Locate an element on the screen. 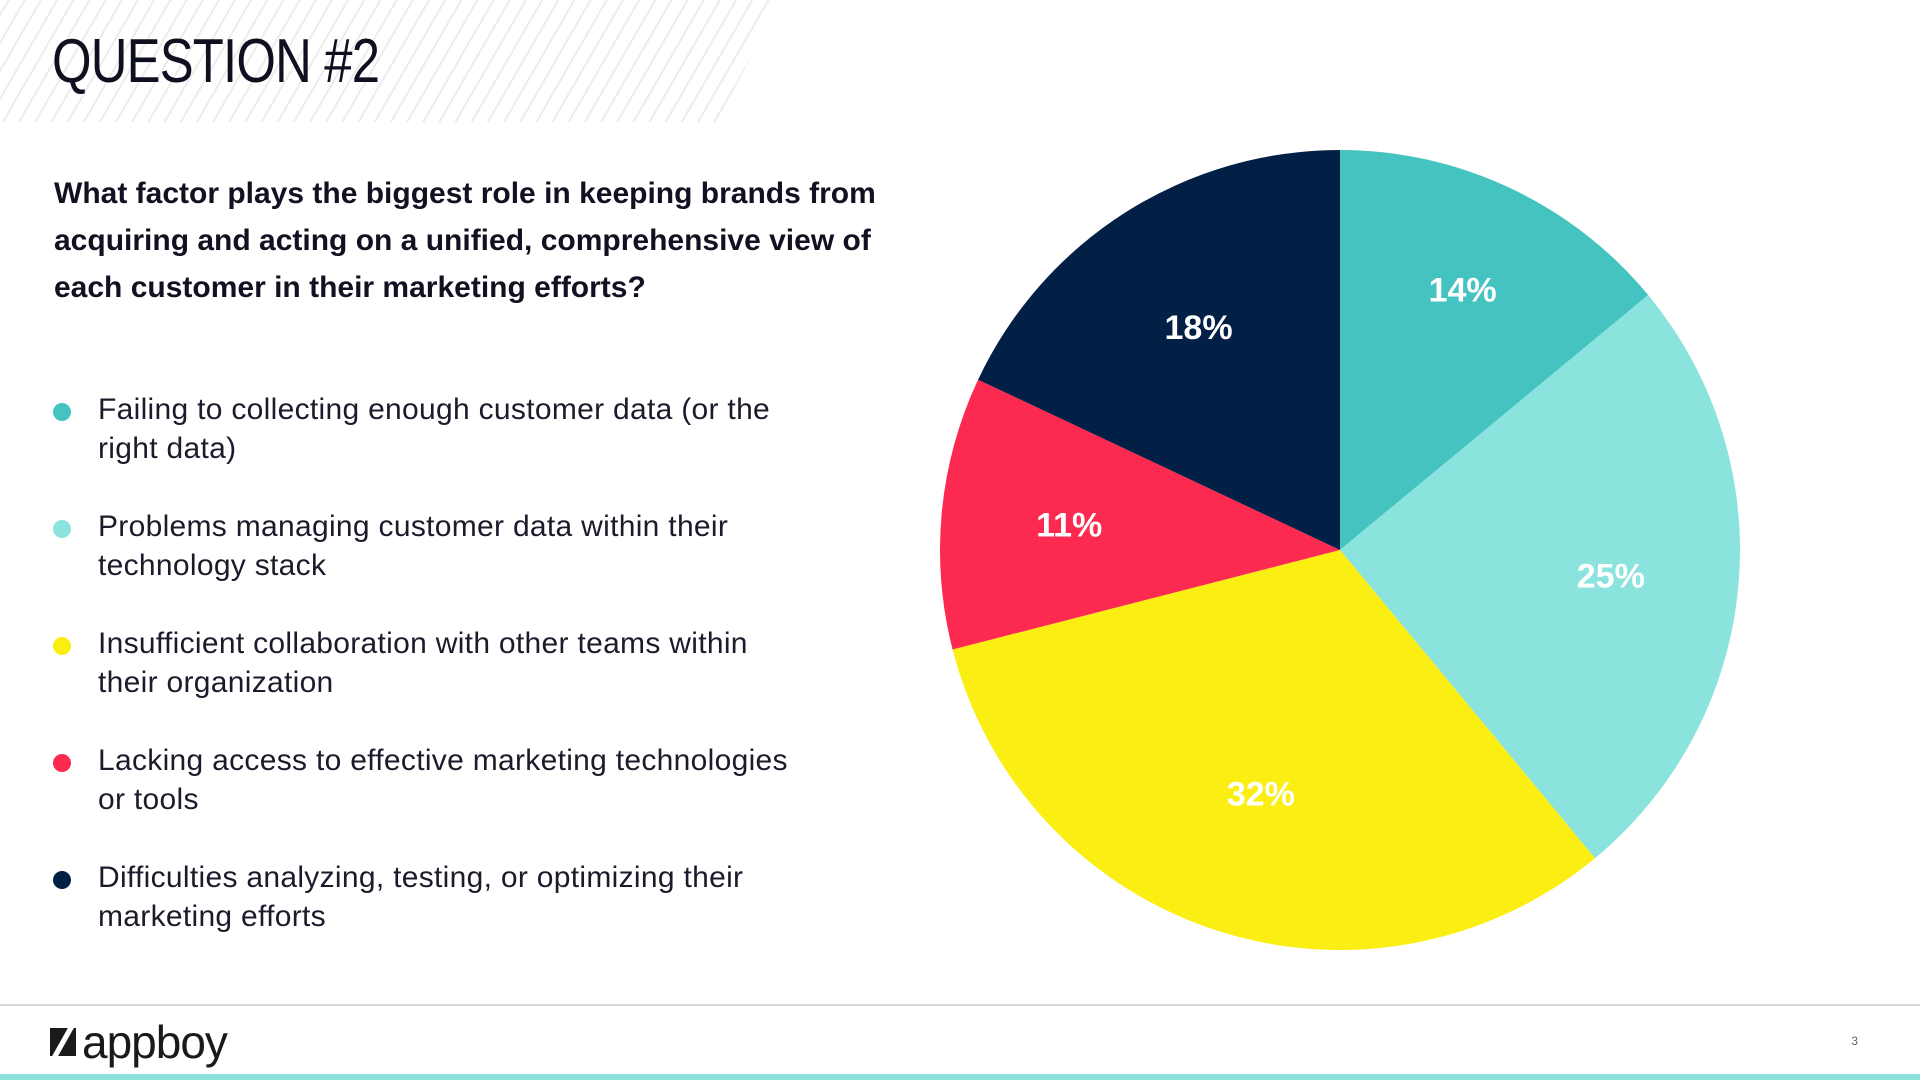  pie-slice-label: 11% is located at coordinates (1069, 525).